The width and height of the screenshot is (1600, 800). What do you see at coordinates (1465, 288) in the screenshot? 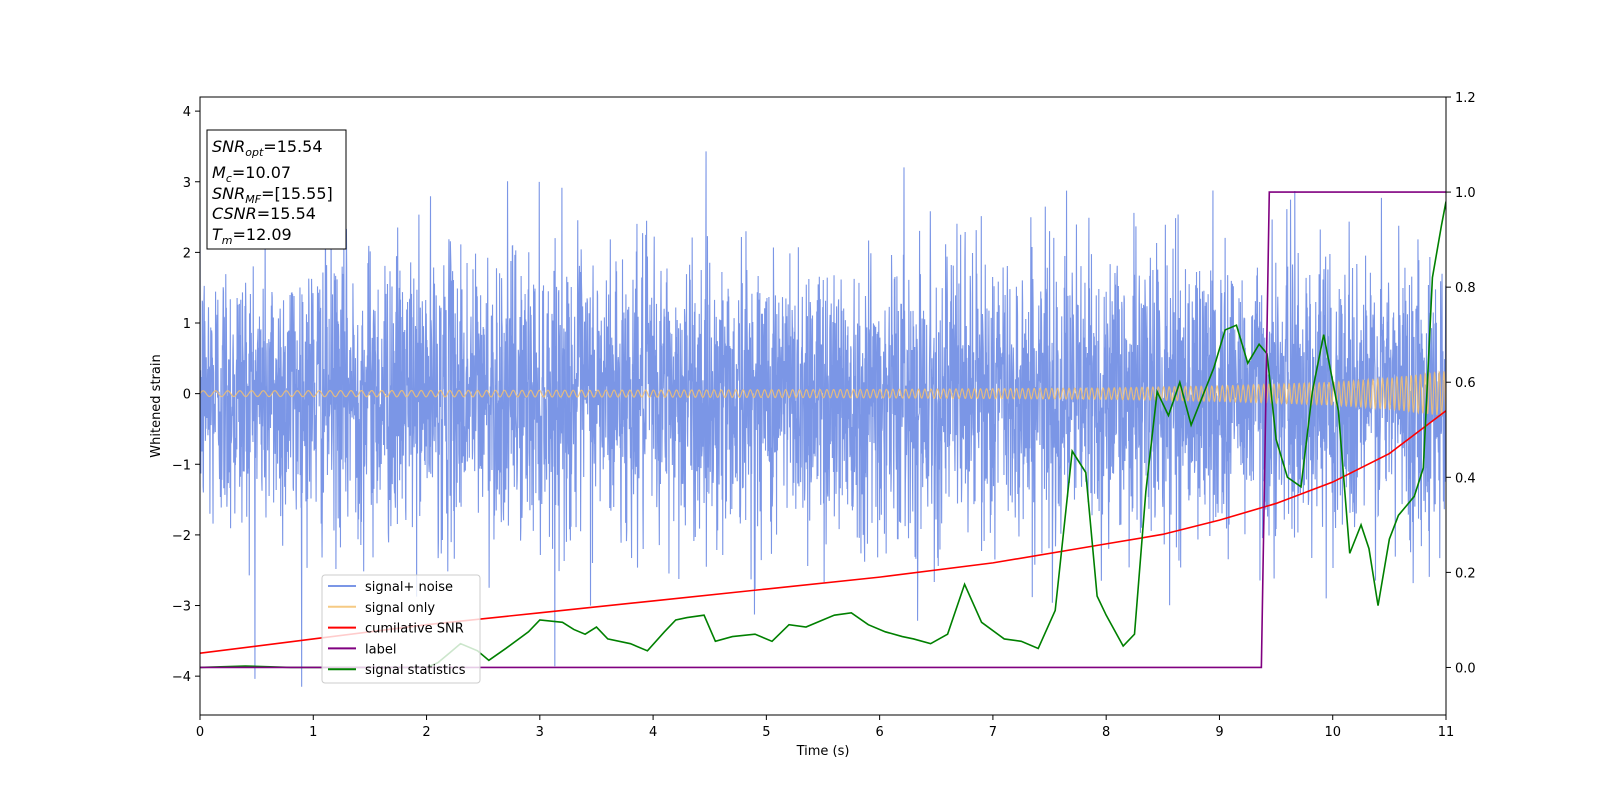
I see `y2-tick-label: 0.8` at bounding box center [1465, 288].